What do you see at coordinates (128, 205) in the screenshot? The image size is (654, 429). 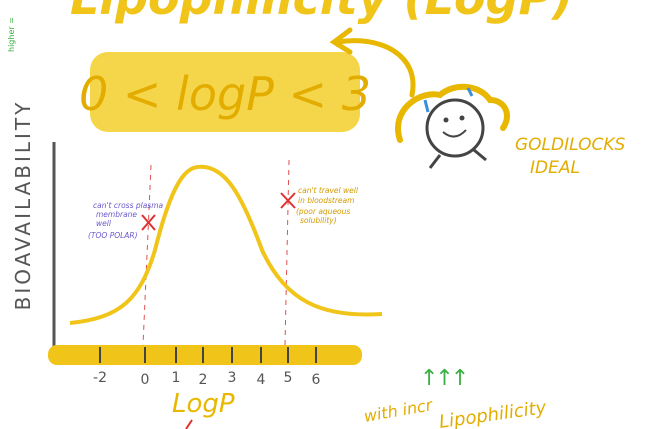 I see `note-line: can't cross plasma` at bounding box center [128, 205].